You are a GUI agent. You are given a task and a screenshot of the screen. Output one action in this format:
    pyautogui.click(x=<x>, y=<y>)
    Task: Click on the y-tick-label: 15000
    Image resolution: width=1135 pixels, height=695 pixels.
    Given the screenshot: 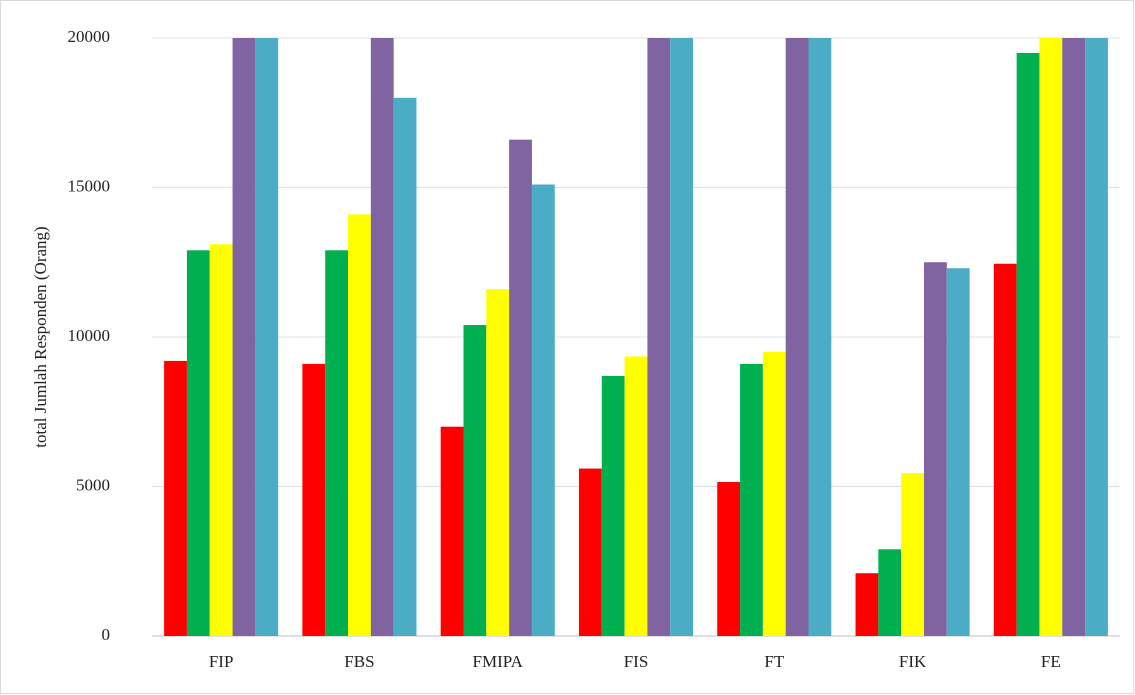 What is the action you would take?
    pyautogui.click(x=89, y=185)
    